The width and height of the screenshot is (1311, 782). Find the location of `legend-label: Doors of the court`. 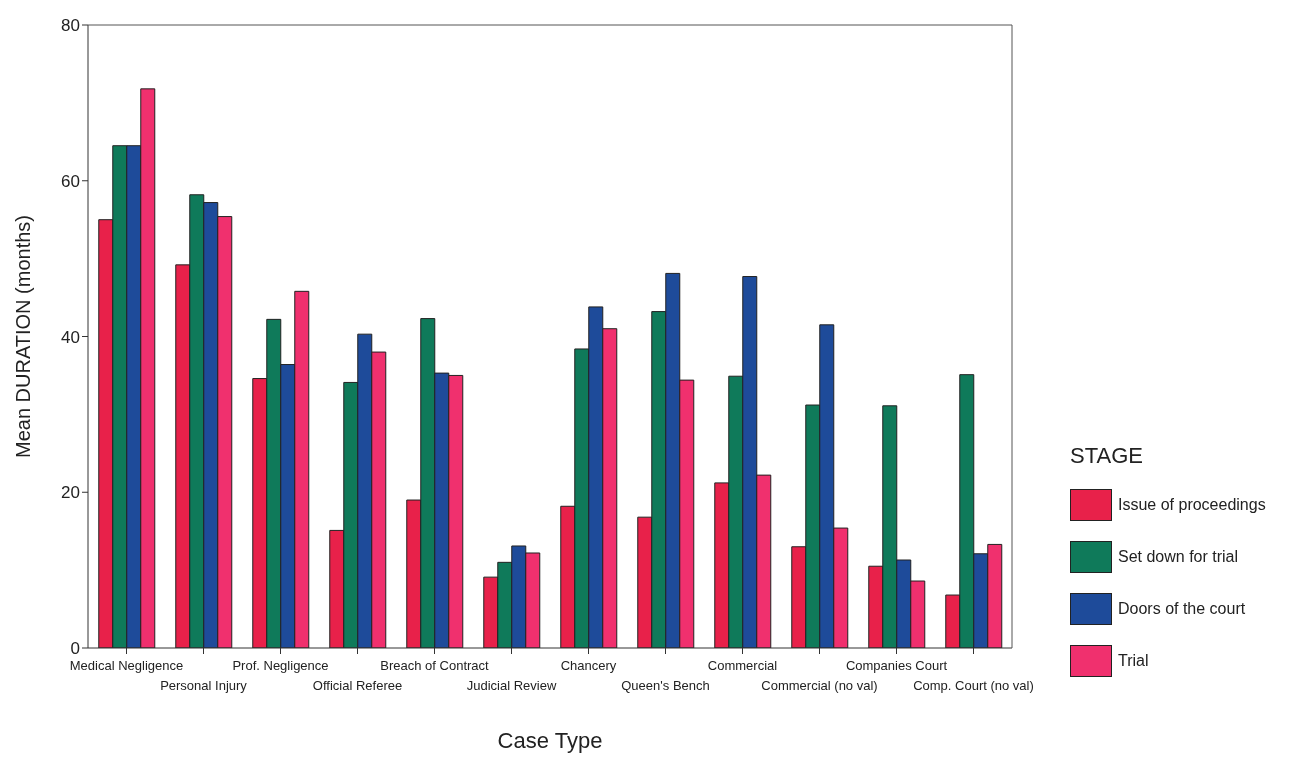

legend-label: Doors of the court is located at coordinates (1182, 609).